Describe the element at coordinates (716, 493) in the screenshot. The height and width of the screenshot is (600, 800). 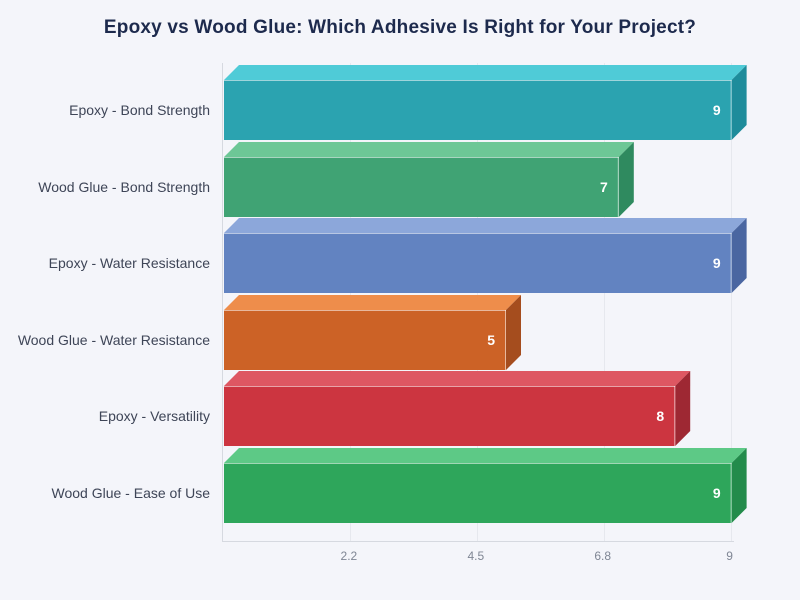
I see `bar-value-label-wood-glue-ease-of-use: 9` at that location.